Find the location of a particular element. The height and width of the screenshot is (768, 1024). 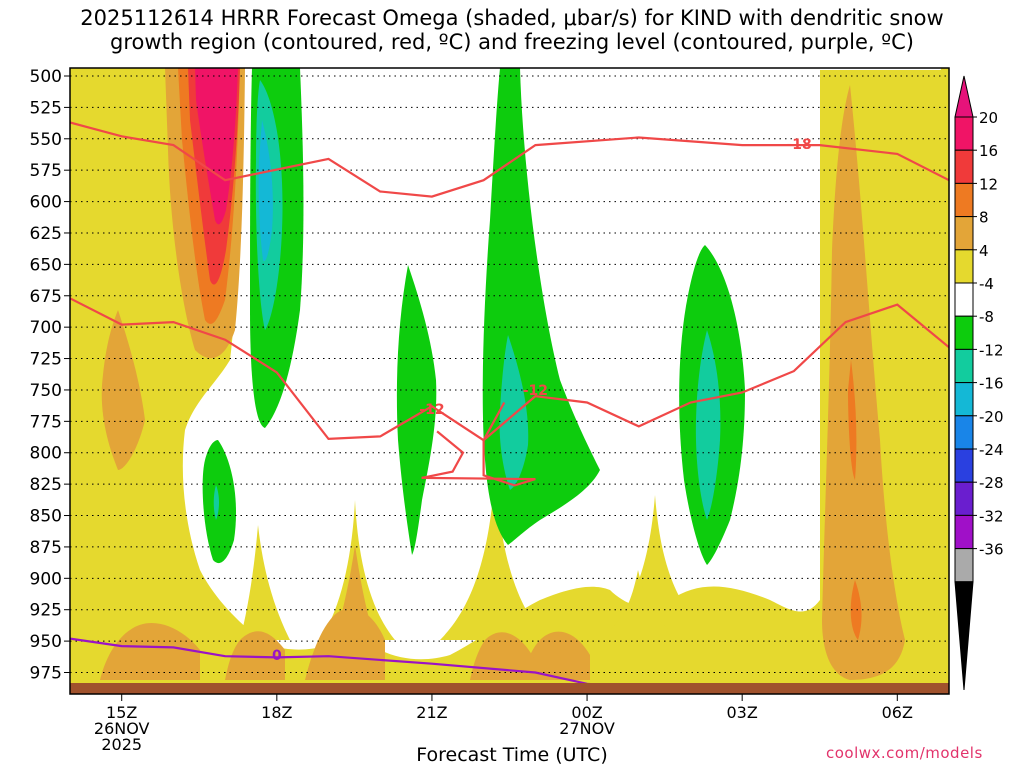

colorbar-label-11: -28 is located at coordinates (991, 483).